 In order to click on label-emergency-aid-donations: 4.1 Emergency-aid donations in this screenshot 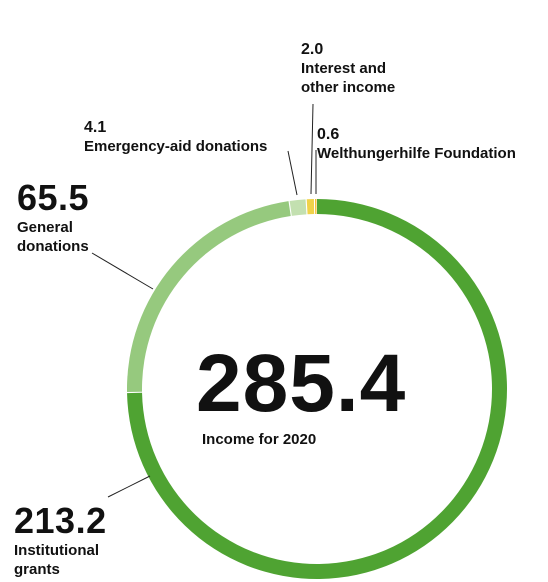, I will do `click(175, 137)`.